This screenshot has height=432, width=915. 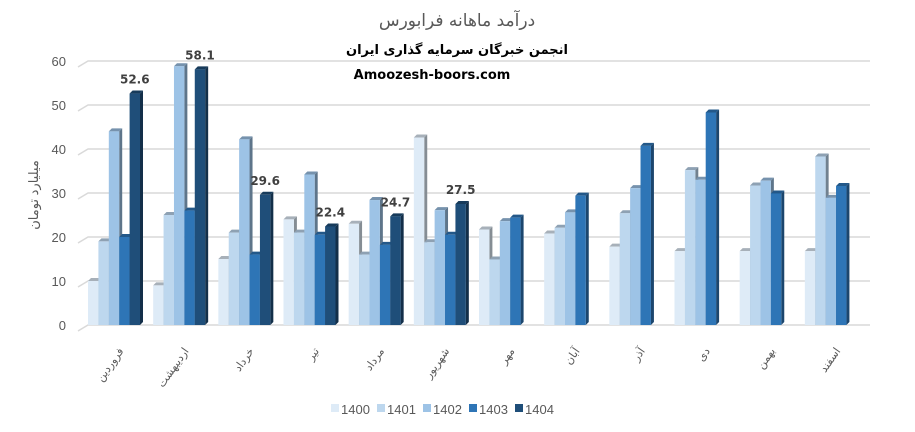 I want to click on y-axis-label: میلیارد تومان, so click(x=34, y=195).